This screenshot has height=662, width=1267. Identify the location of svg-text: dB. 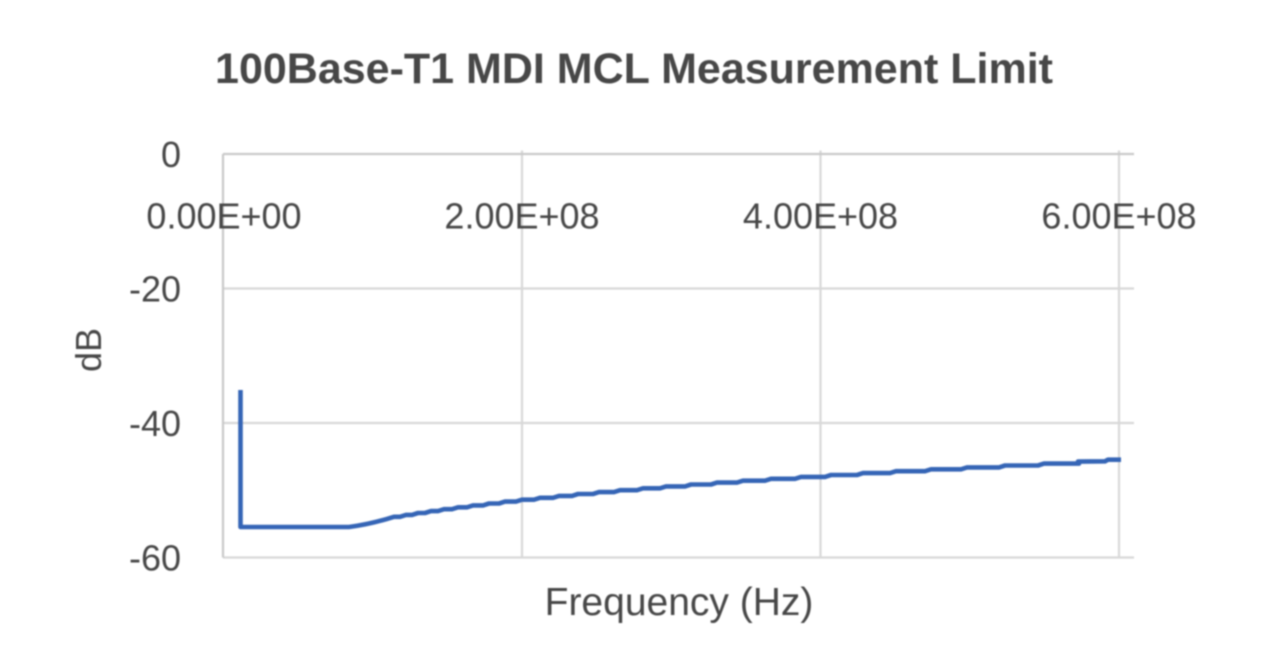
(88, 350).